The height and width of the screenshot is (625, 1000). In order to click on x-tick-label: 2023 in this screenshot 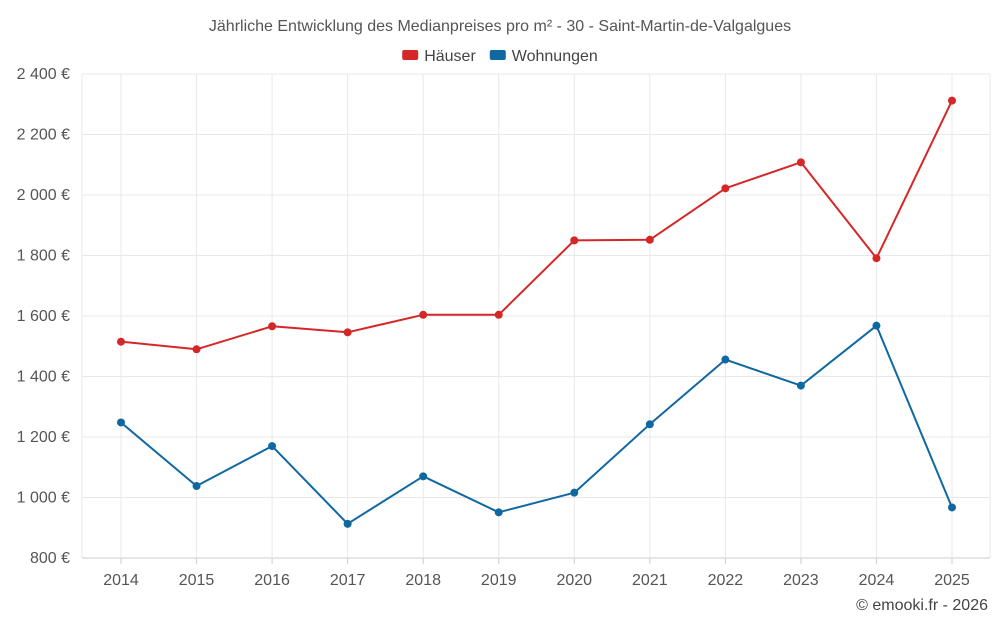, I will do `click(801, 580)`.